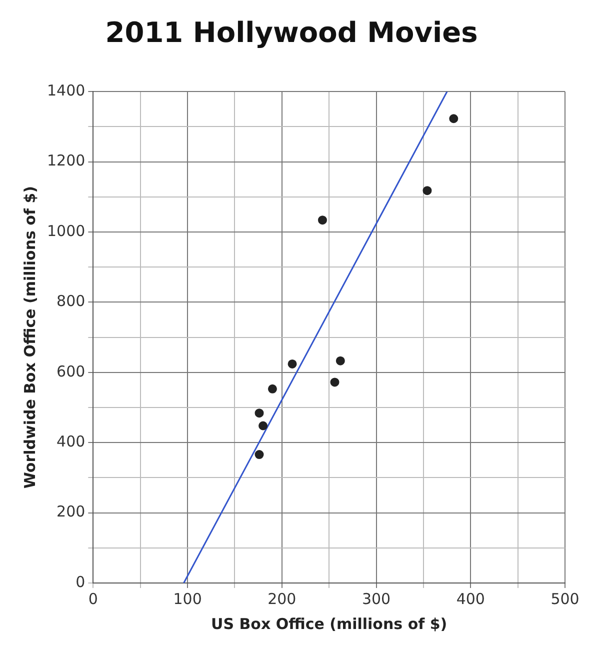  Describe the element at coordinates (71, 511) in the screenshot. I see `y-tick-label: 200` at that location.